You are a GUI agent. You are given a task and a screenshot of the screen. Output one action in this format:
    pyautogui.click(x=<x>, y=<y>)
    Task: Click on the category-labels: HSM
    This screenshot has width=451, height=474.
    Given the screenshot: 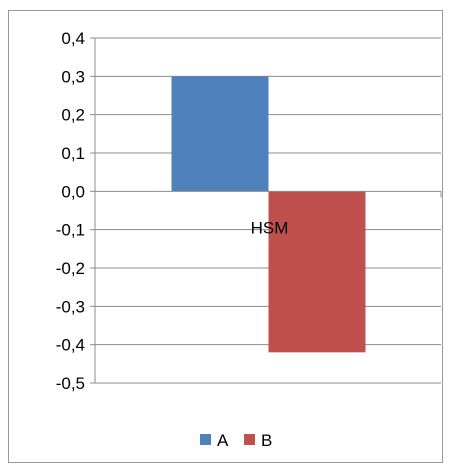 What is the action you would take?
    pyautogui.click(x=270, y=227)
    